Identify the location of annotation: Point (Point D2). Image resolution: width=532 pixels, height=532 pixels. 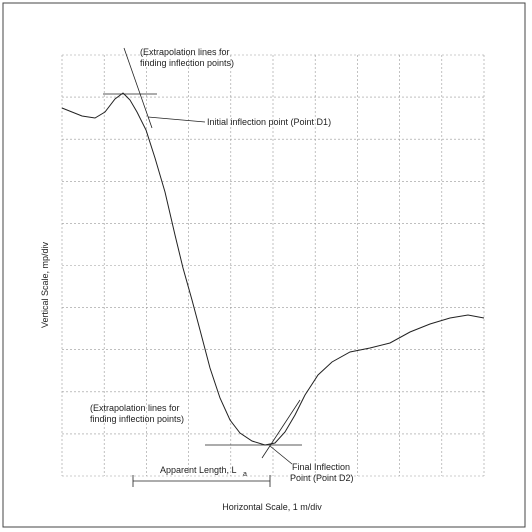
(322, 478).